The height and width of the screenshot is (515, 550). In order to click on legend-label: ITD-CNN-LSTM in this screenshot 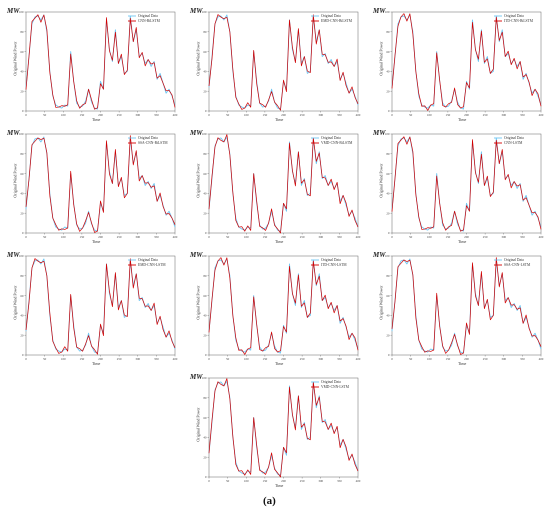, I will do `click(334, 265)`.